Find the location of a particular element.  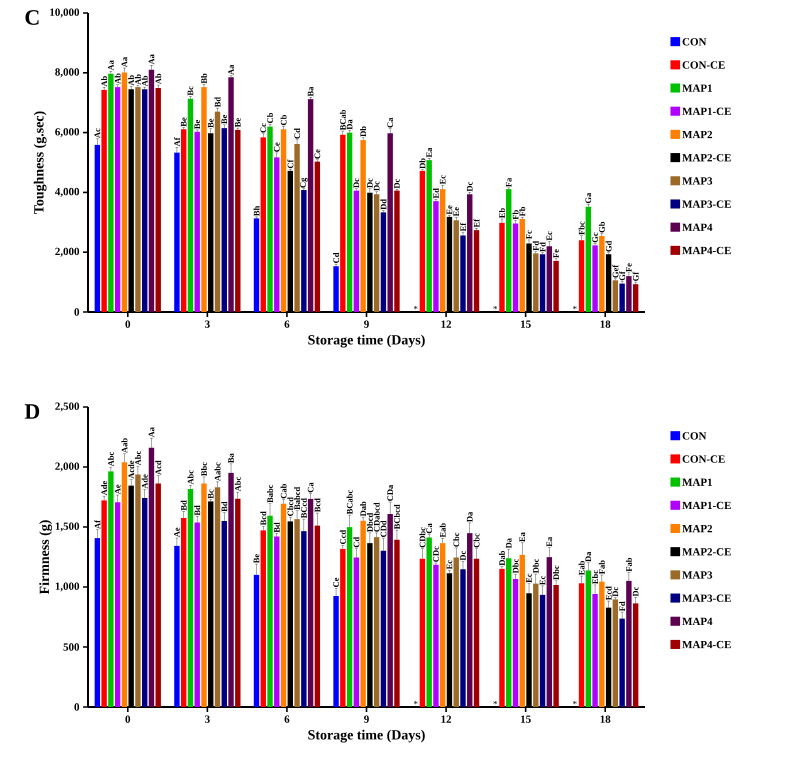

legend-label: MAP3-CE is located at coordinates (706, 598).